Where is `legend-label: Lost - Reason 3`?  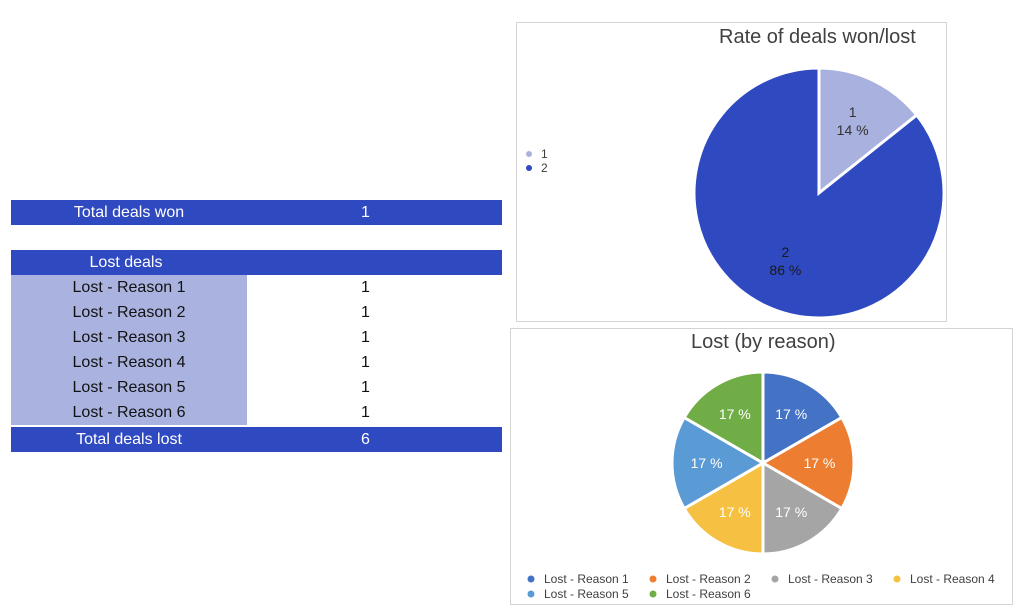
legend-label: Lost - Reason 3 is located at coordinates (830, 579).